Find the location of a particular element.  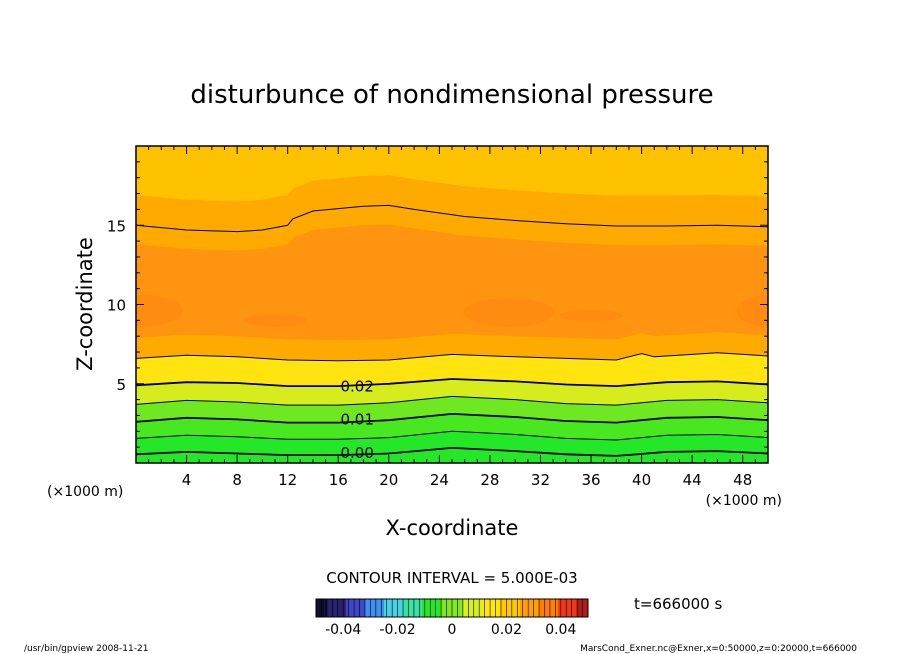

contour-labels: 0.02 0.01 0.00 is located at coordinates (356, 419).